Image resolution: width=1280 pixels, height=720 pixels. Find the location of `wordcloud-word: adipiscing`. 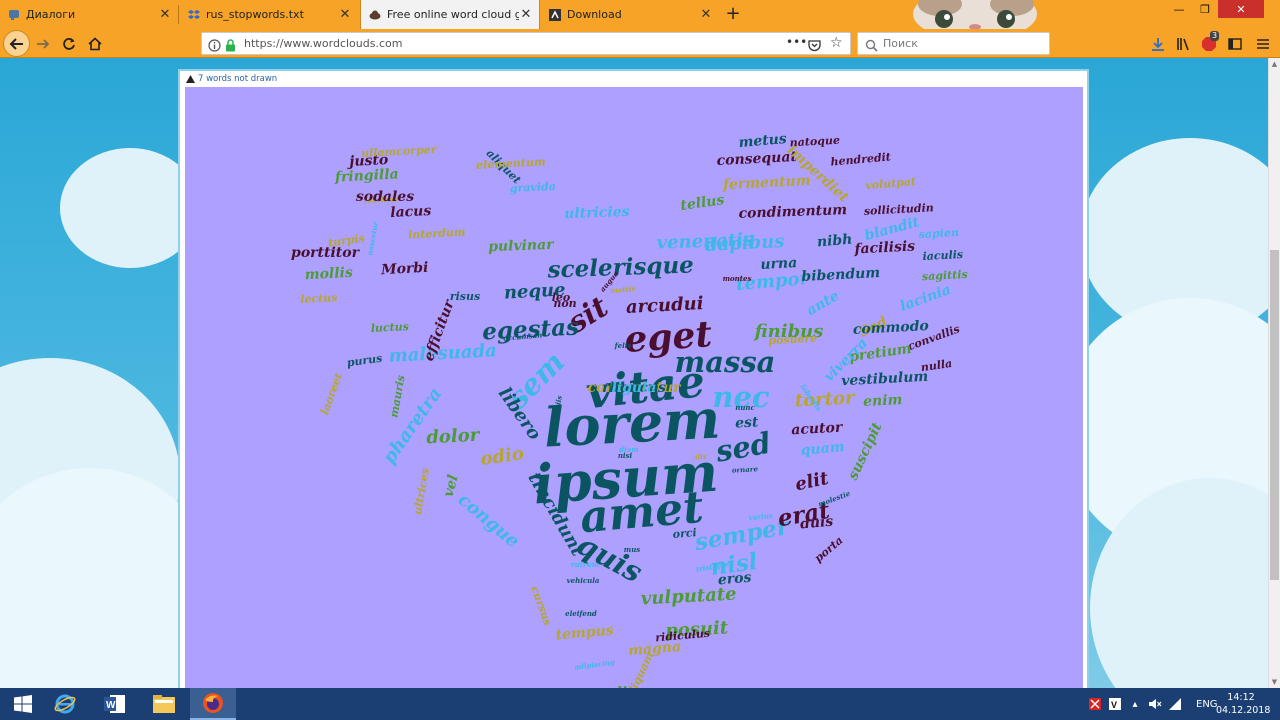

wordcloud-word: adipiscing is located at coordinates (594, 664).